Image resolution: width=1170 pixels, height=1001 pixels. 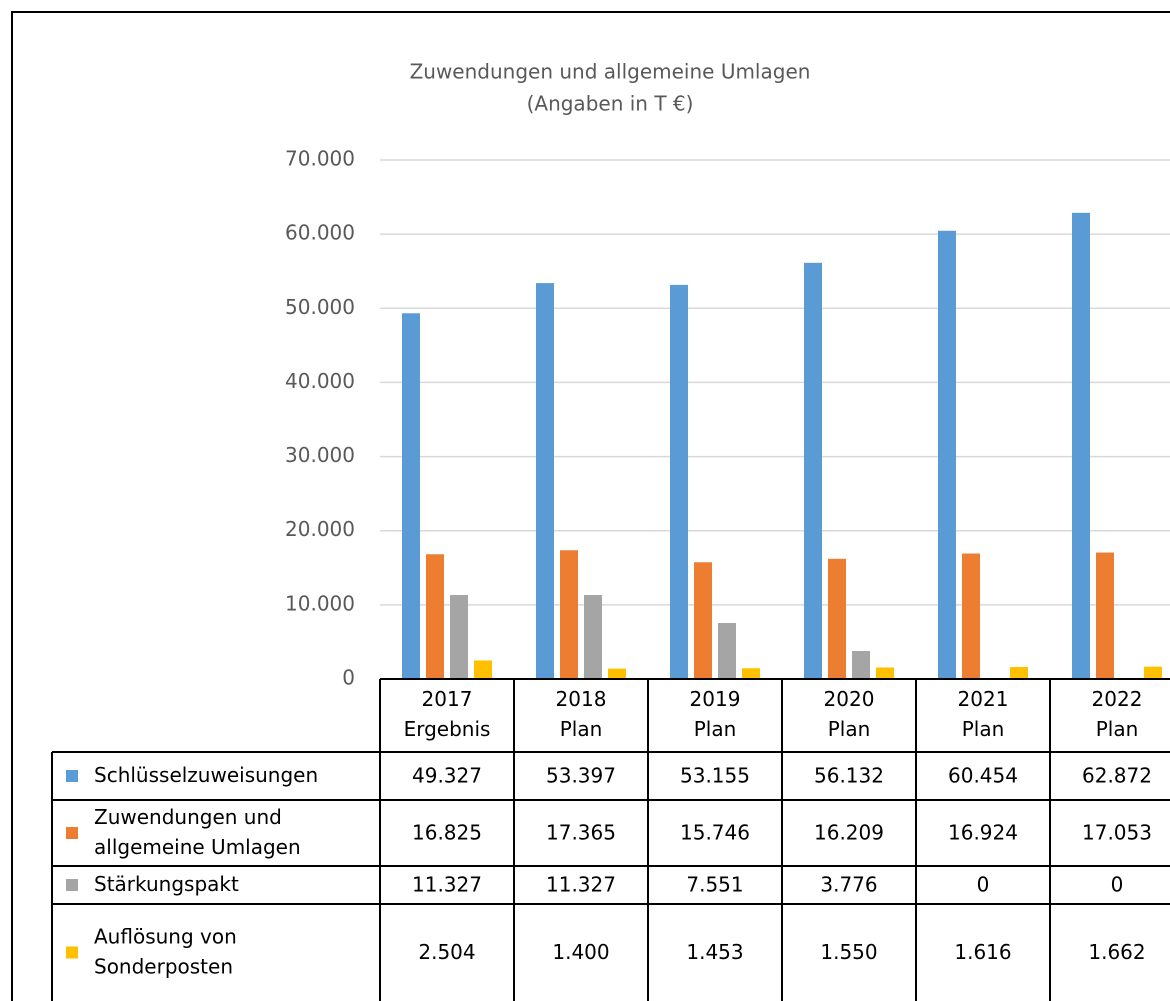 What do you see at coordinates (714, 885) in the screenshot?
I see `table-value: 7.551` at bounding box center [714, 885].